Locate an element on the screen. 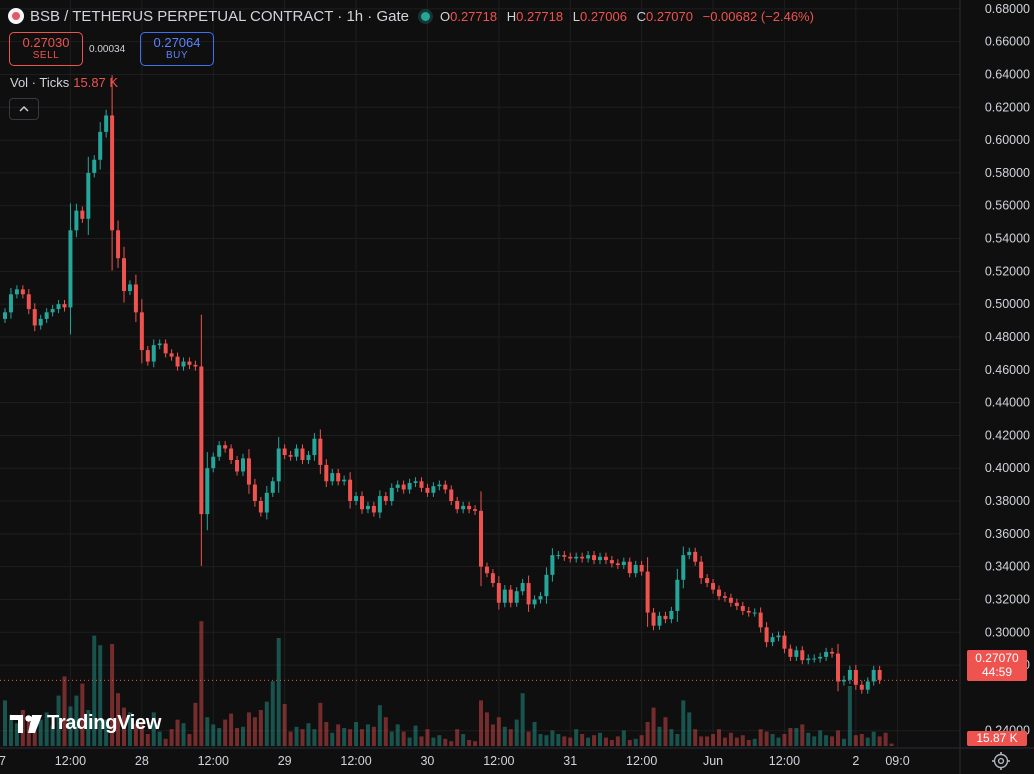  y-axis-tick-label: 0.50000 is located at coordinates (1007, 304).